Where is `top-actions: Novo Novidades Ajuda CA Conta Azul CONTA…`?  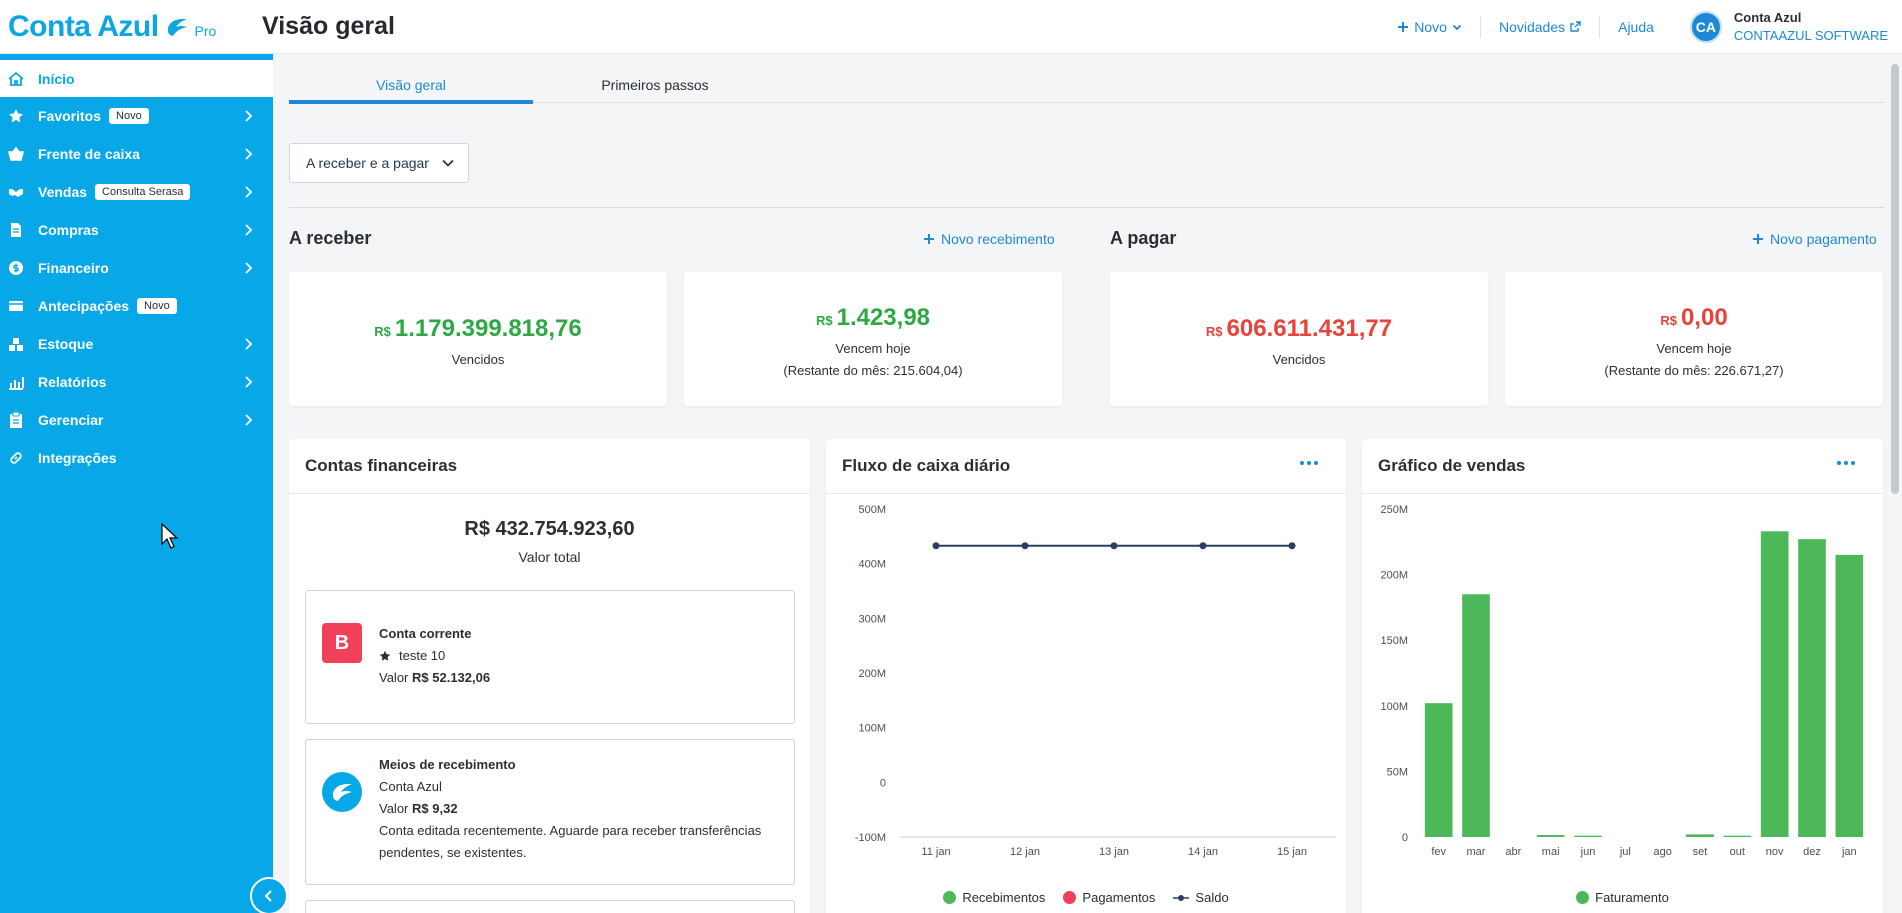 top-actions: Novo Novidades Ajuda CA Conta Azul CONTA… is located at coordinates (1640, 26).